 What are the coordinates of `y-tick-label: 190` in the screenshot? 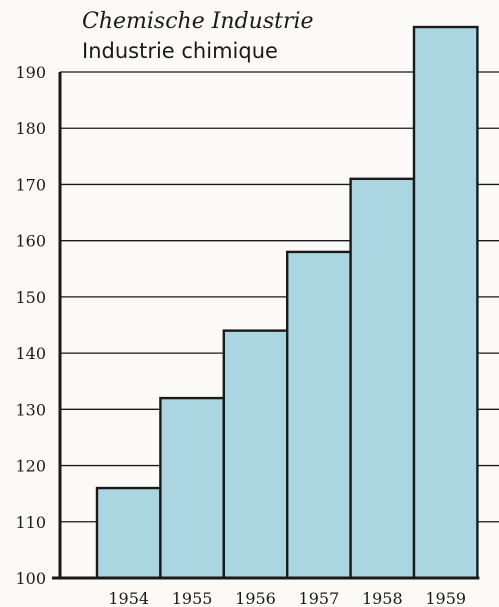 It's located at (30, 72).